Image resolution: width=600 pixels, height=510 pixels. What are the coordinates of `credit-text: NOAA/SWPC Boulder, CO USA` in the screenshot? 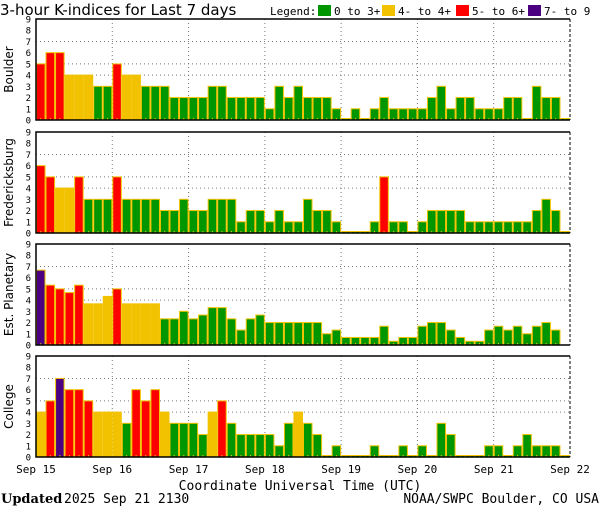 It's located at (501, 499).